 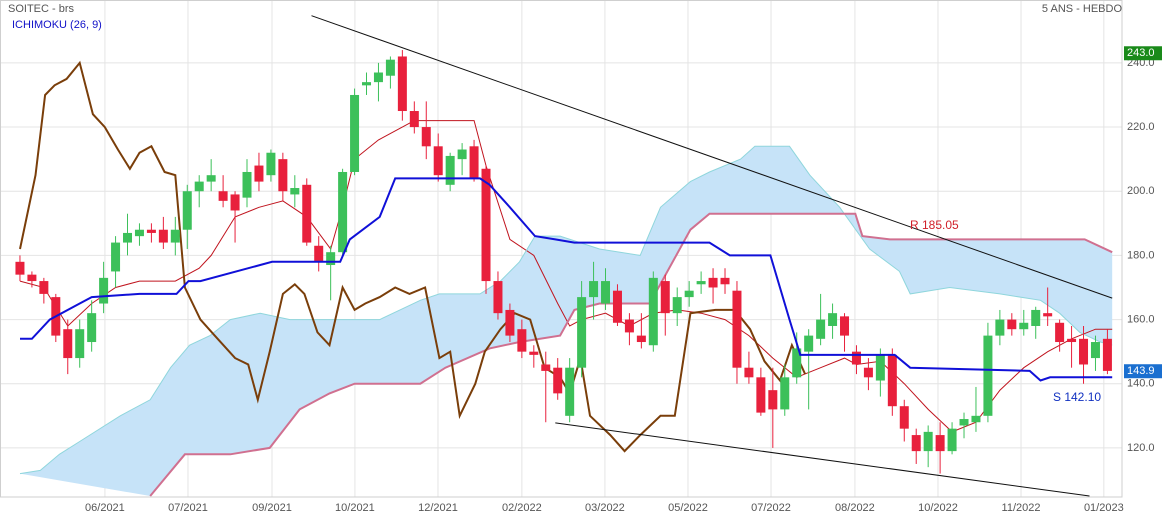 What do you see at coordinates (855, 508) in the screenshot?
I see `x-tick-label: 08/2022` at bounding box center [855, 508].